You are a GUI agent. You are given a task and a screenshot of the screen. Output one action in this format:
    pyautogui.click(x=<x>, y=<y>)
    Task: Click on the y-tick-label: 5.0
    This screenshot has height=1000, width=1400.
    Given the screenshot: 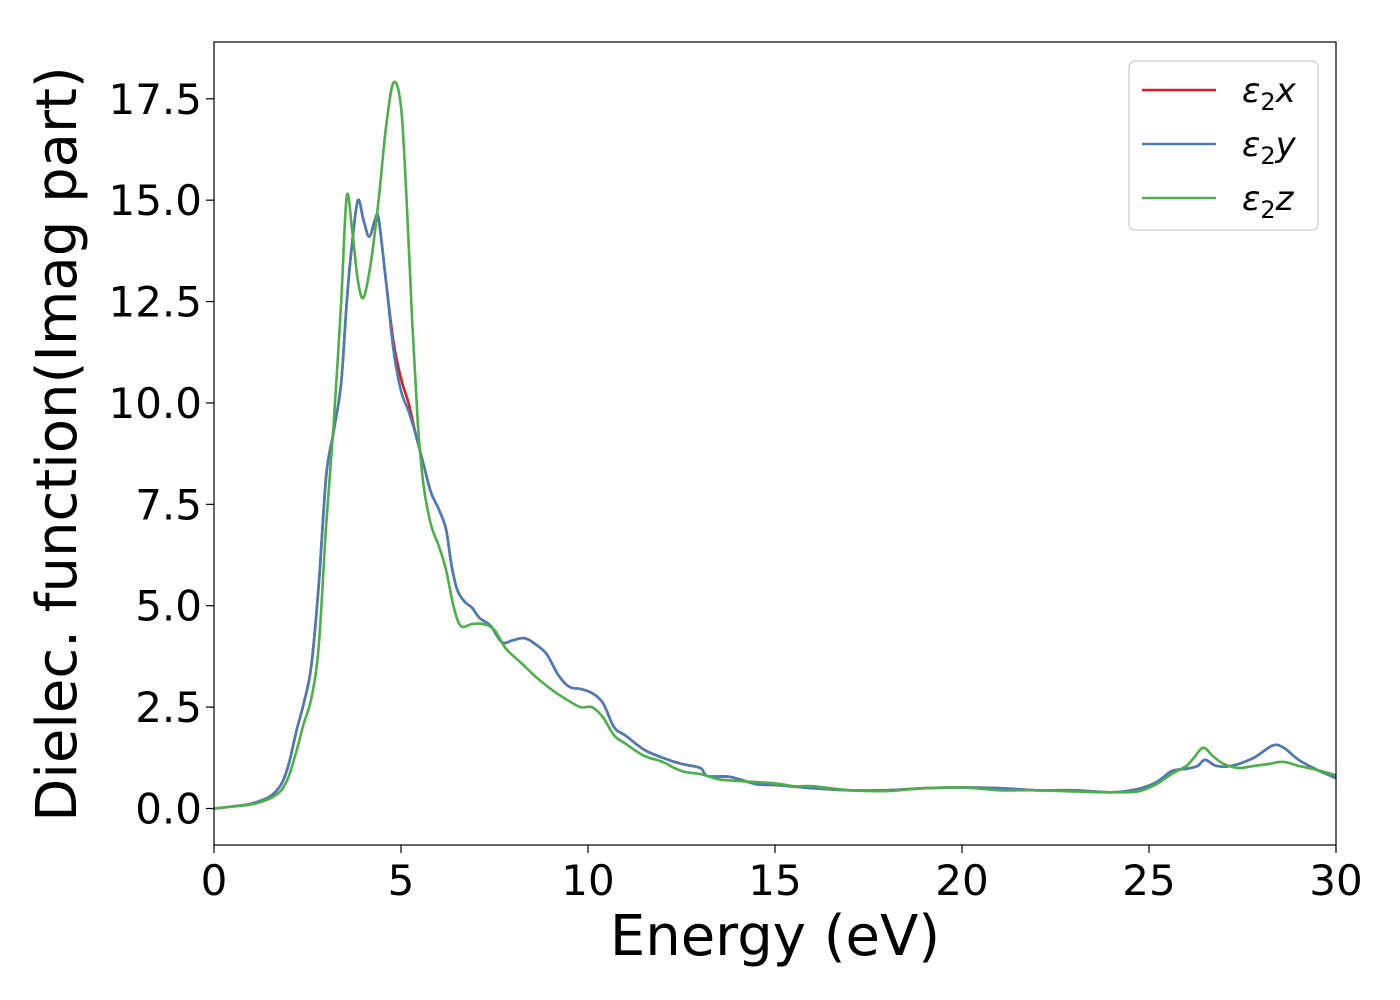 What is the action you would take?
    pyautogui.click(x=168, y=606)
    